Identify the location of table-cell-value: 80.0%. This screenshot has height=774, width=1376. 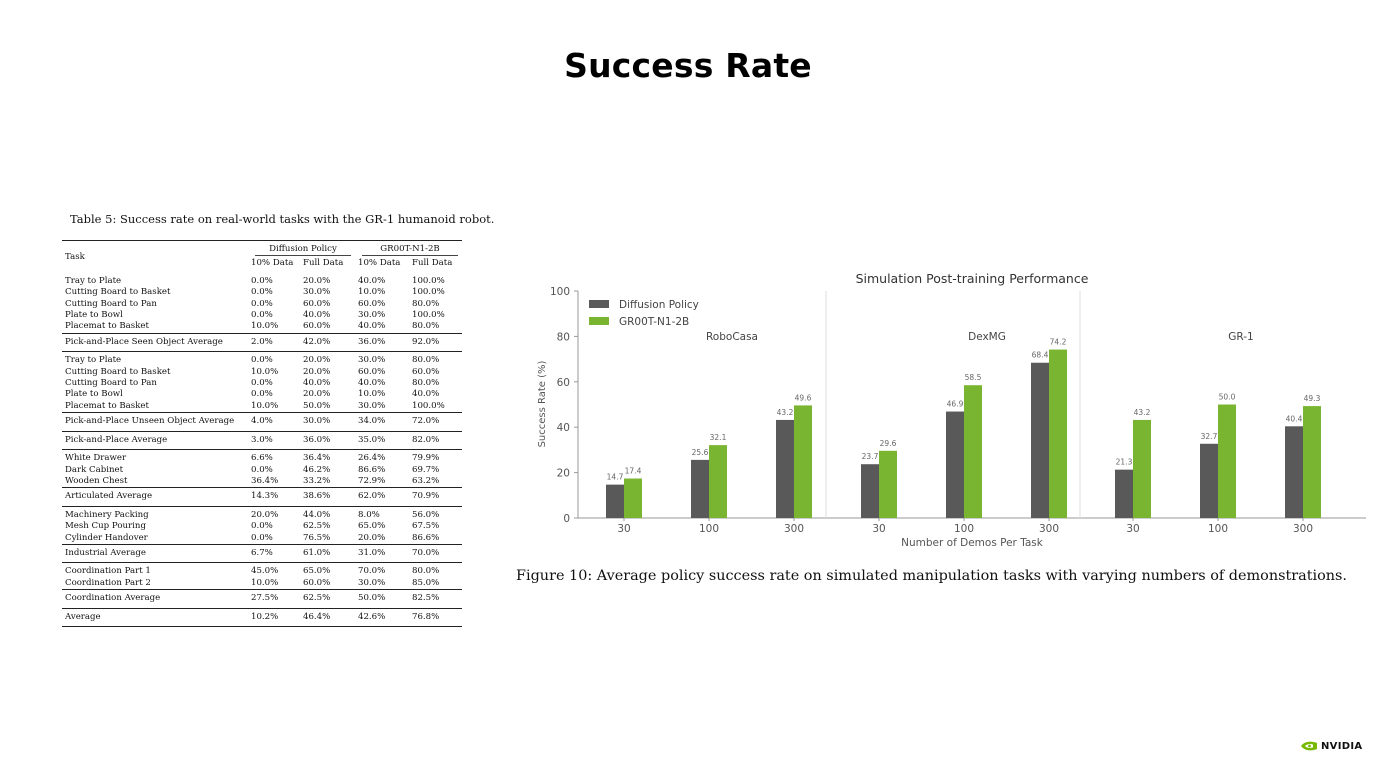
(426, 383).